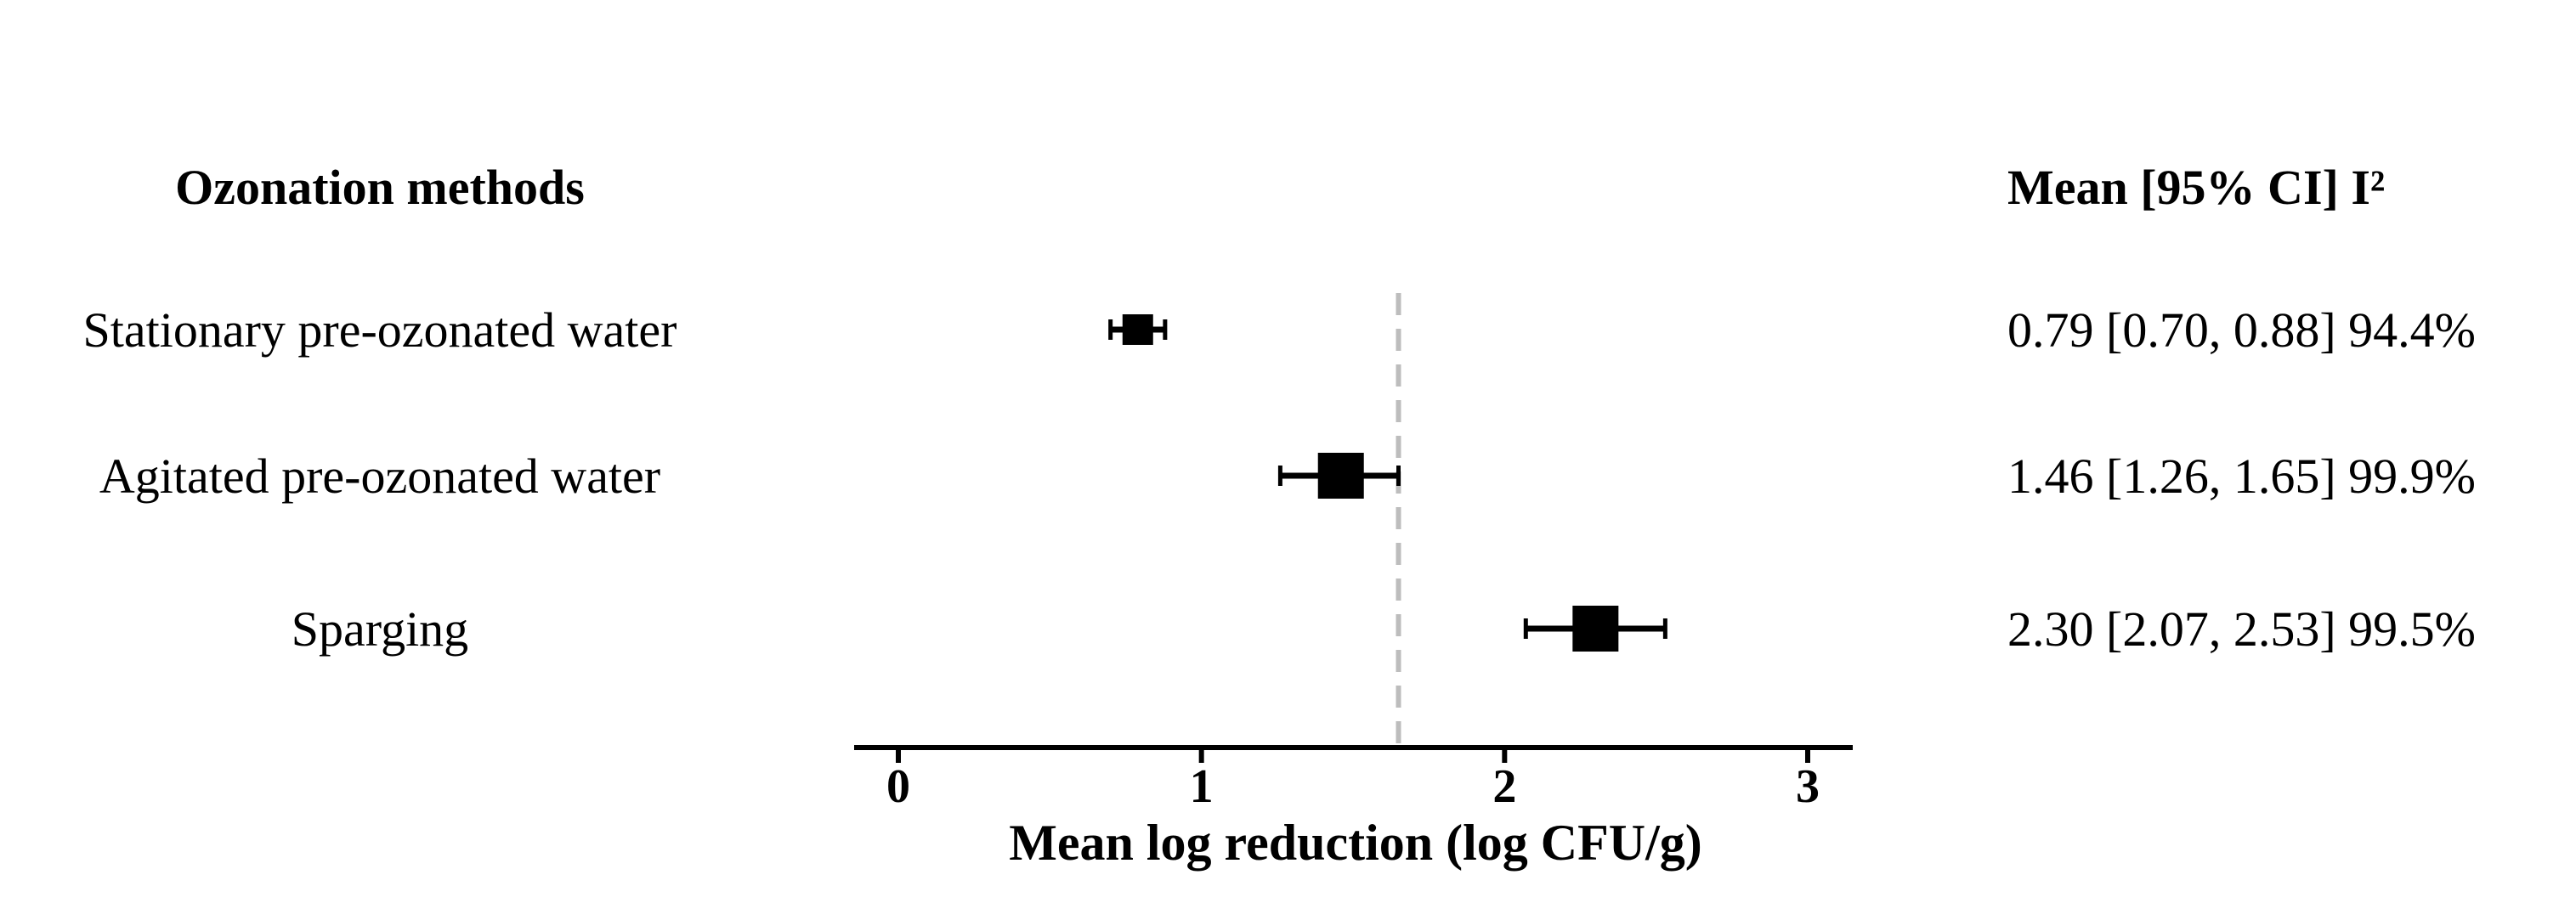 The image size is (2576, 903). I want to click on x-tick-label: 2, so click(1504, 786).